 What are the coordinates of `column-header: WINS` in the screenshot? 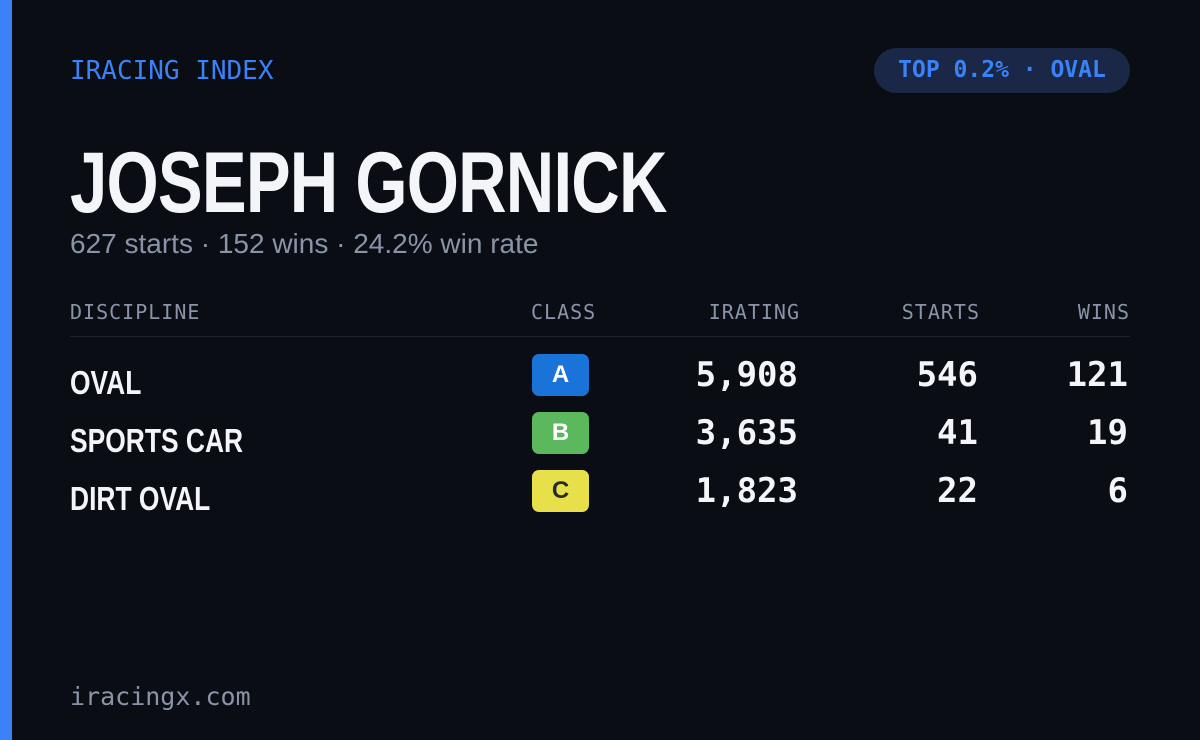 It's located at (1103, 312).